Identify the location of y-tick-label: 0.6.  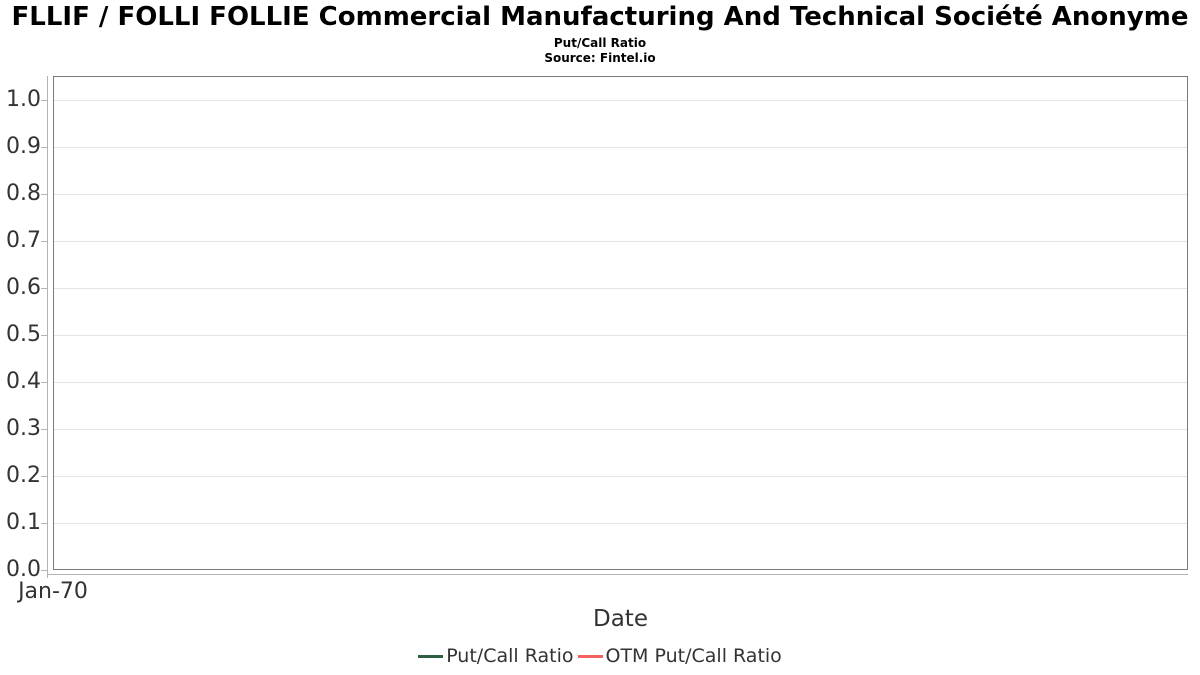
(23, 287).